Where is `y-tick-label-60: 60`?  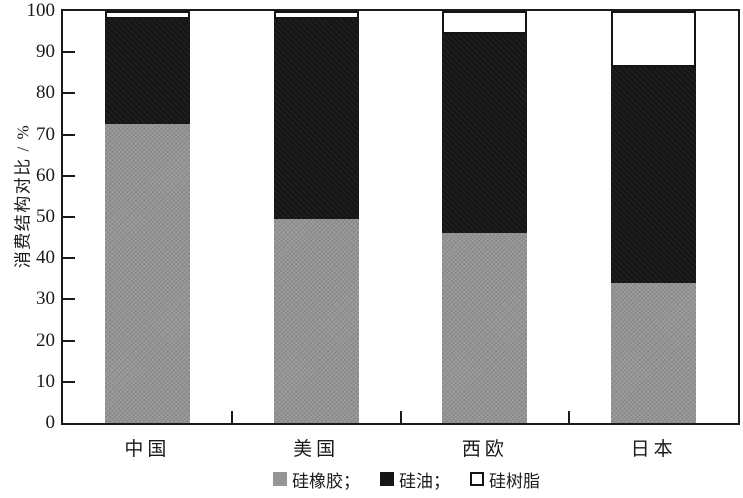 y-tick-label-60: 60 is located at coordinates (45, 175).